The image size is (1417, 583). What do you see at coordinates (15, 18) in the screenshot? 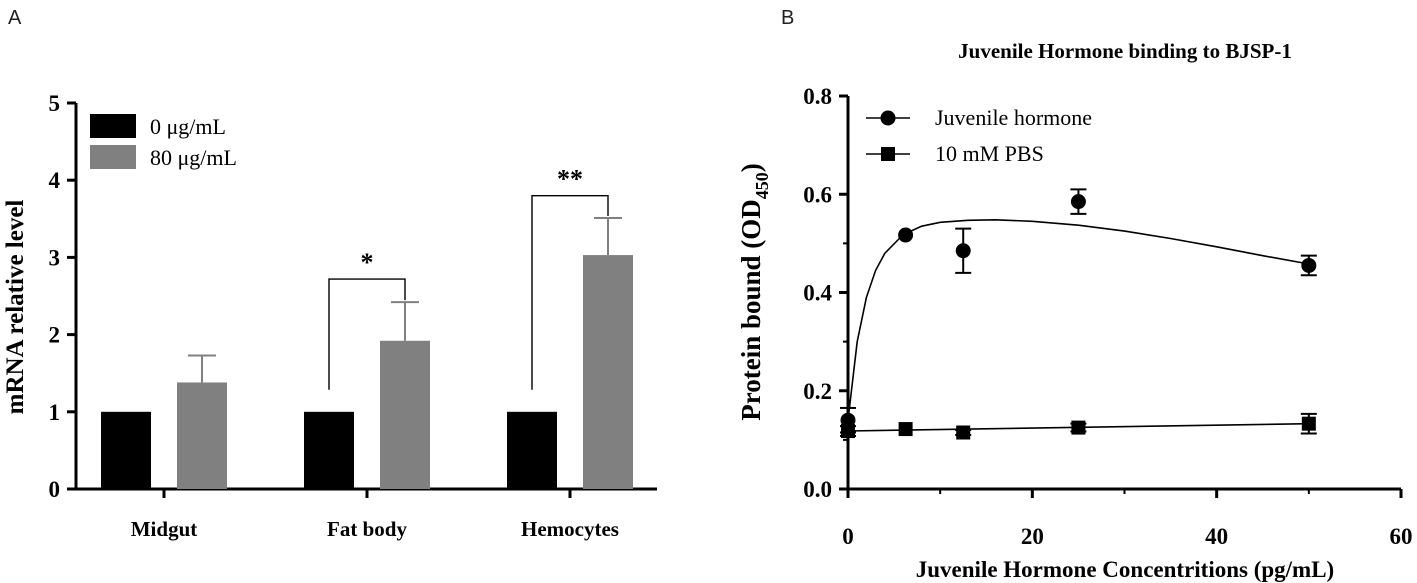
I see `panel-a-letter: A` at bounding box center [15, 18].